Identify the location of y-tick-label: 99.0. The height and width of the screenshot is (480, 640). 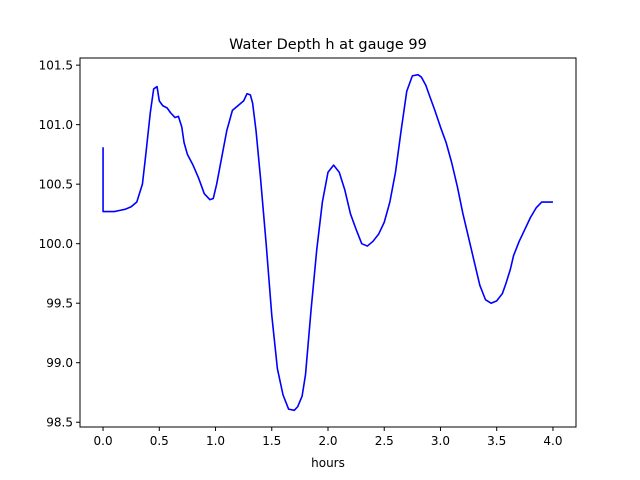
(59, 363).